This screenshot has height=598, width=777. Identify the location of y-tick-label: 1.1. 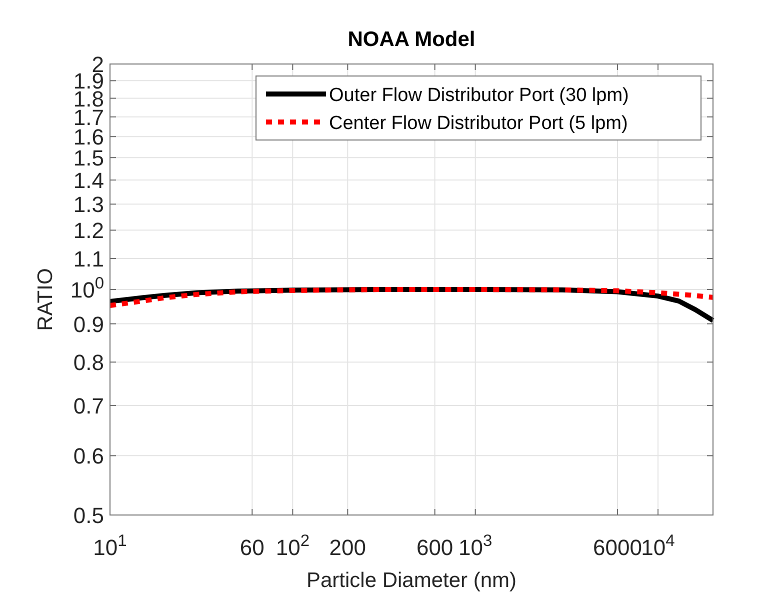
(88, 259).